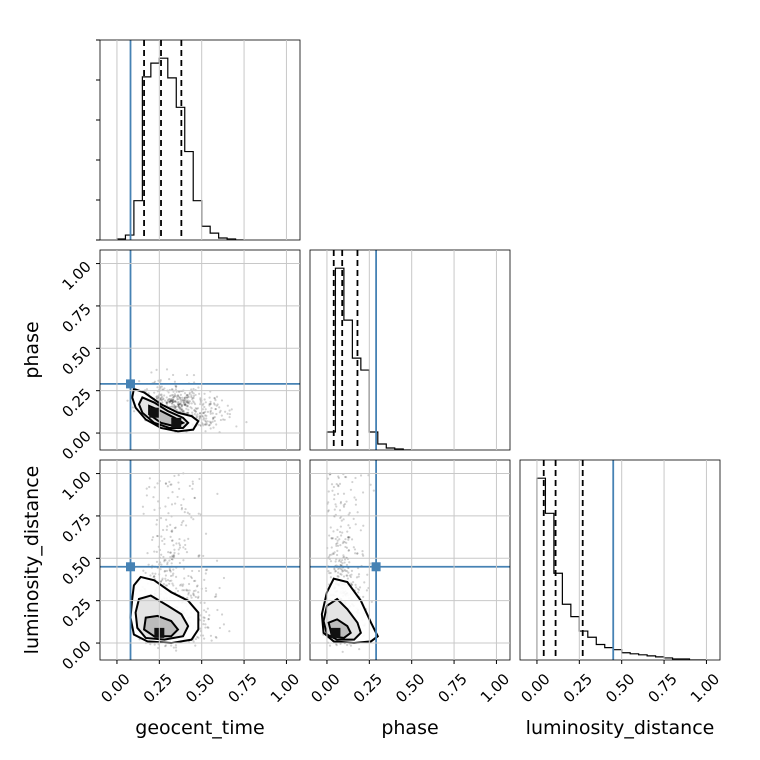 Image resolution: width=760 pixels, height=760 pixels. Describe the element at coordinates (410, 350) in the screenshot. I see `histogram-panel-phase` at that location.